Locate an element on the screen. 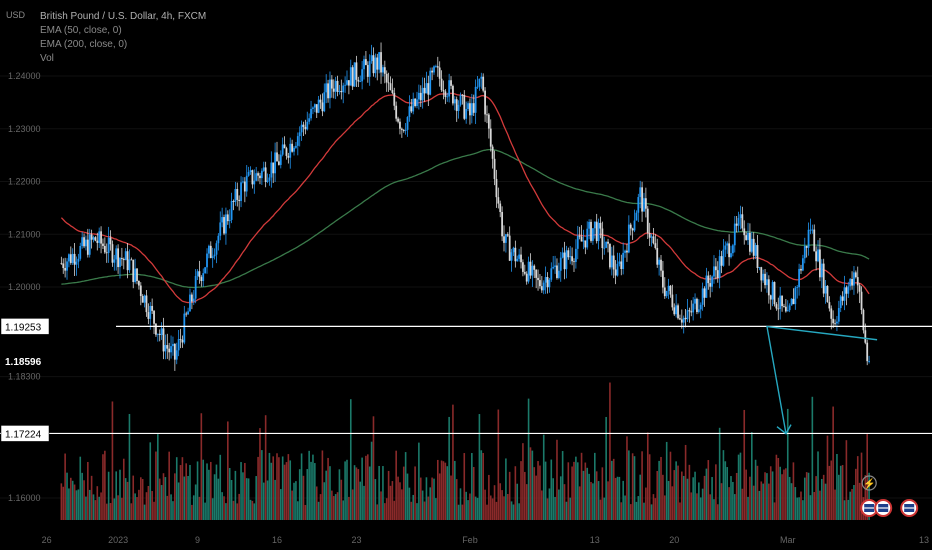 The height and width of the screenshot is (550, 932). economic-events: ⚡ is located at coordinates (889, 496).